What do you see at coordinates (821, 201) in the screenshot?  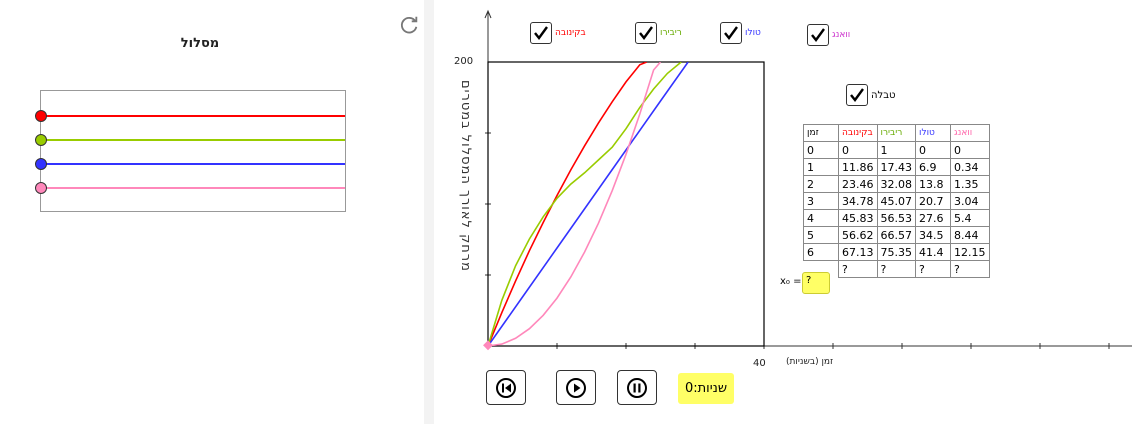 I see `table-cell: 3` at bounding box center [821, 201].